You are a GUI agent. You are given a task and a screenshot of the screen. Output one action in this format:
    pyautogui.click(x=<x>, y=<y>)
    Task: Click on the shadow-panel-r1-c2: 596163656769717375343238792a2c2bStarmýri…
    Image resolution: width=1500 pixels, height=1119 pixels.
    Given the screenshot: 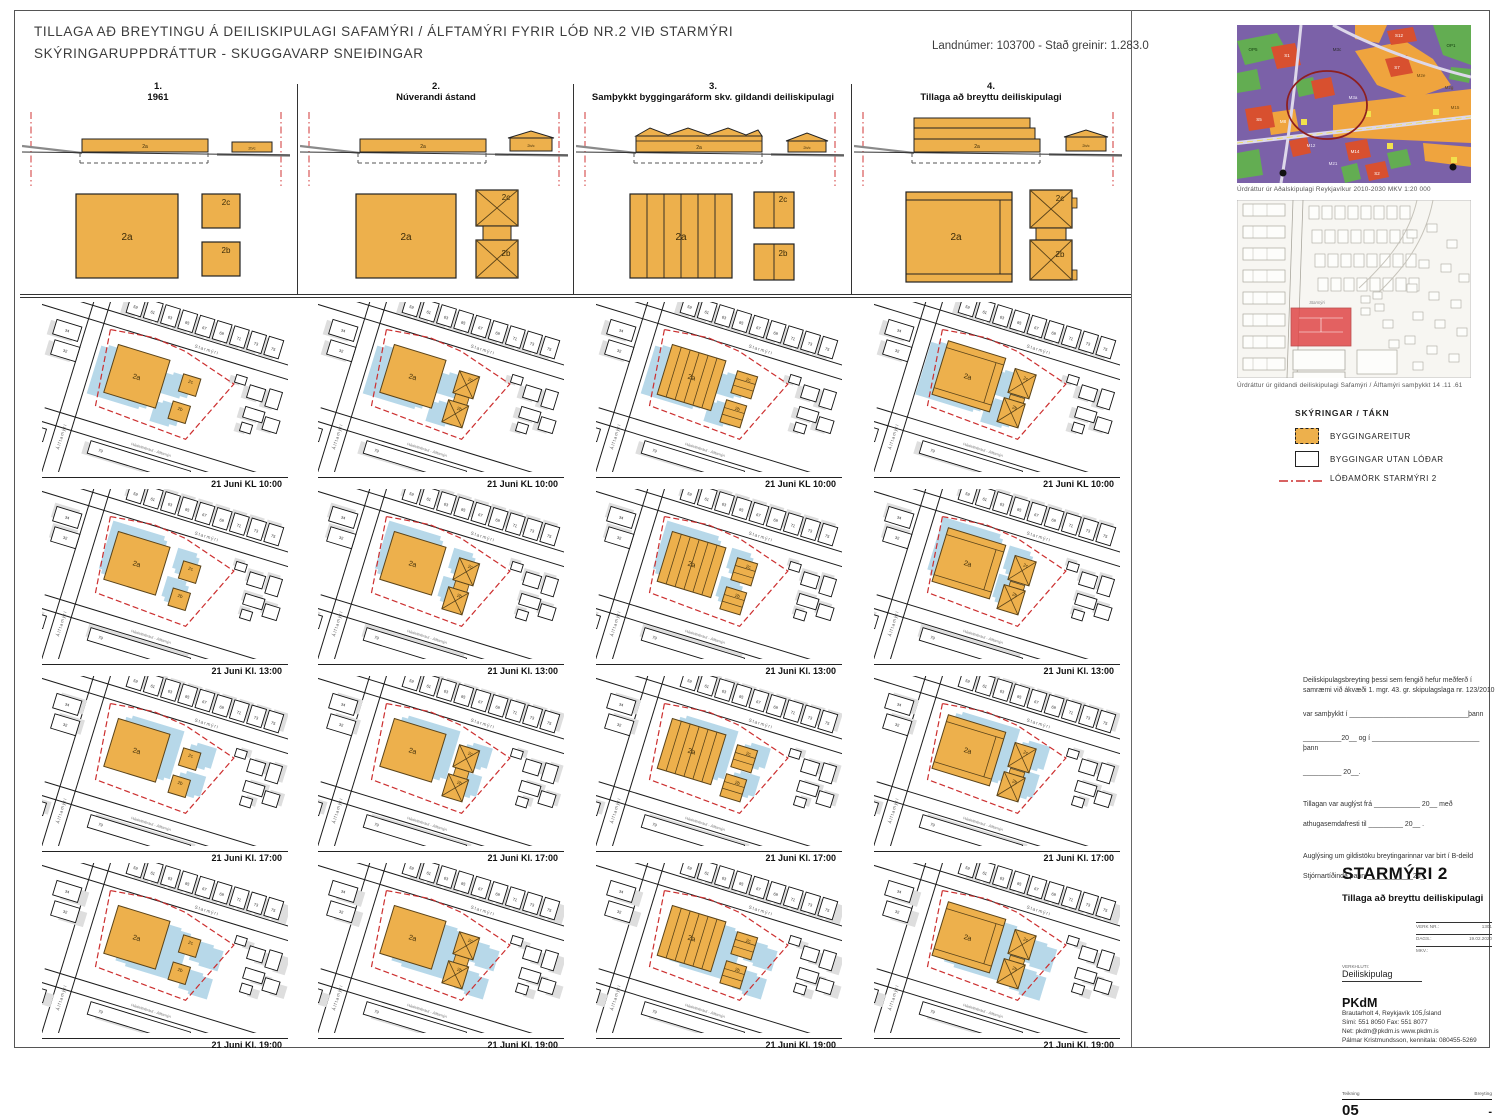 What is the action you would take?
    pyautogui.click(x=458, y=373)
    